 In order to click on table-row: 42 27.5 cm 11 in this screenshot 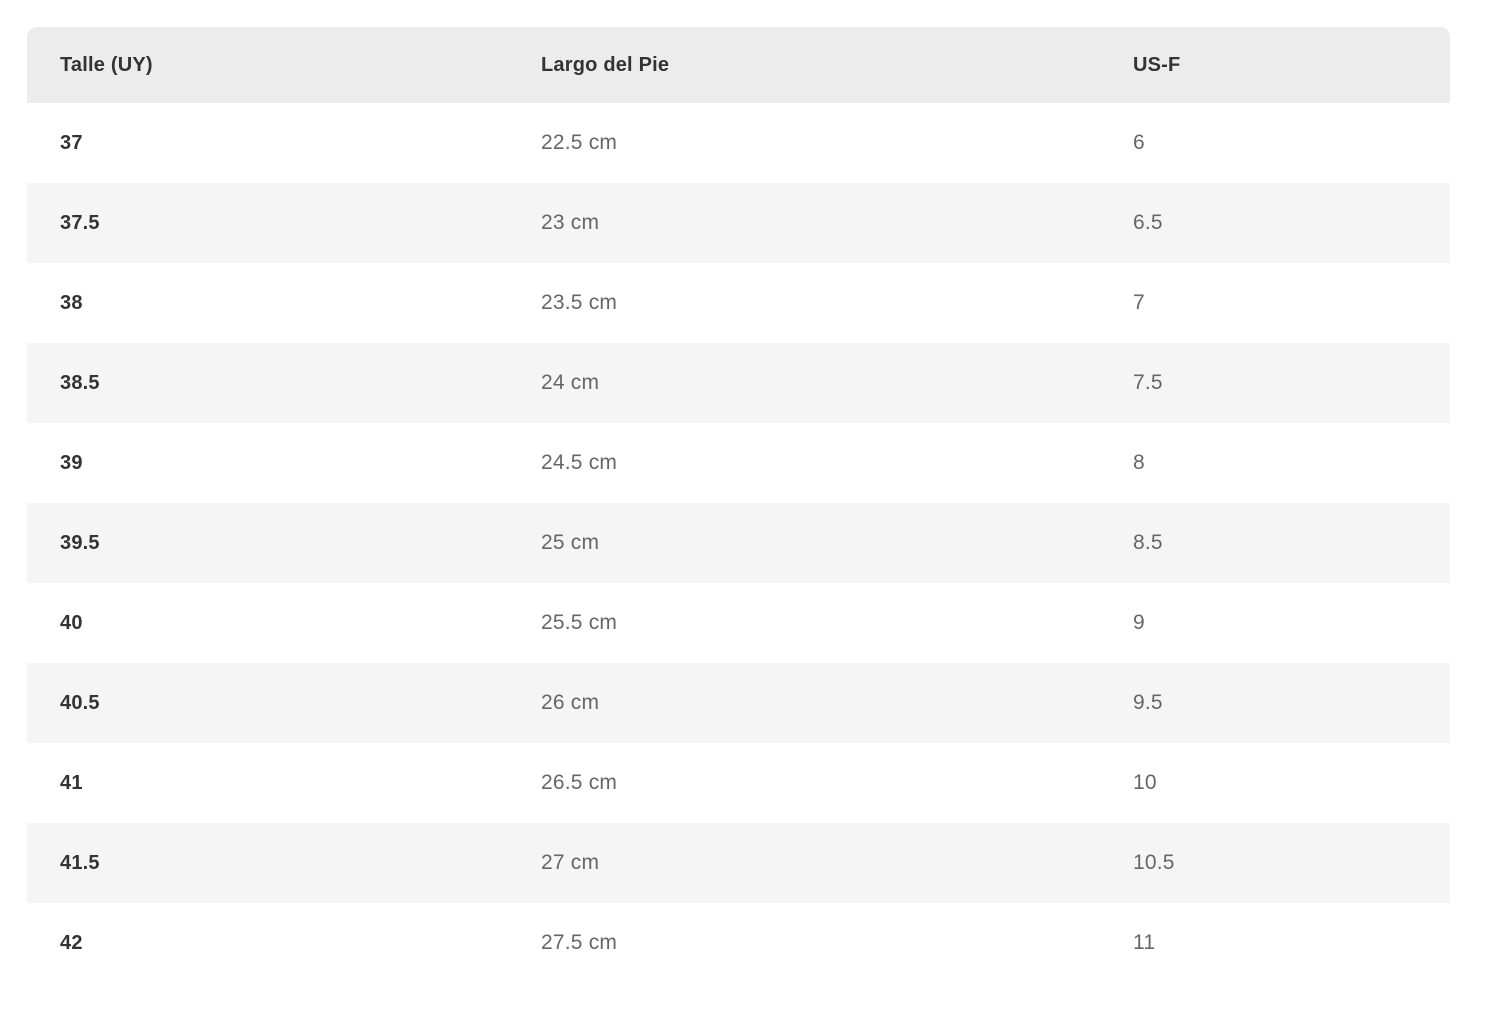, I will do `click(738, 943)`.